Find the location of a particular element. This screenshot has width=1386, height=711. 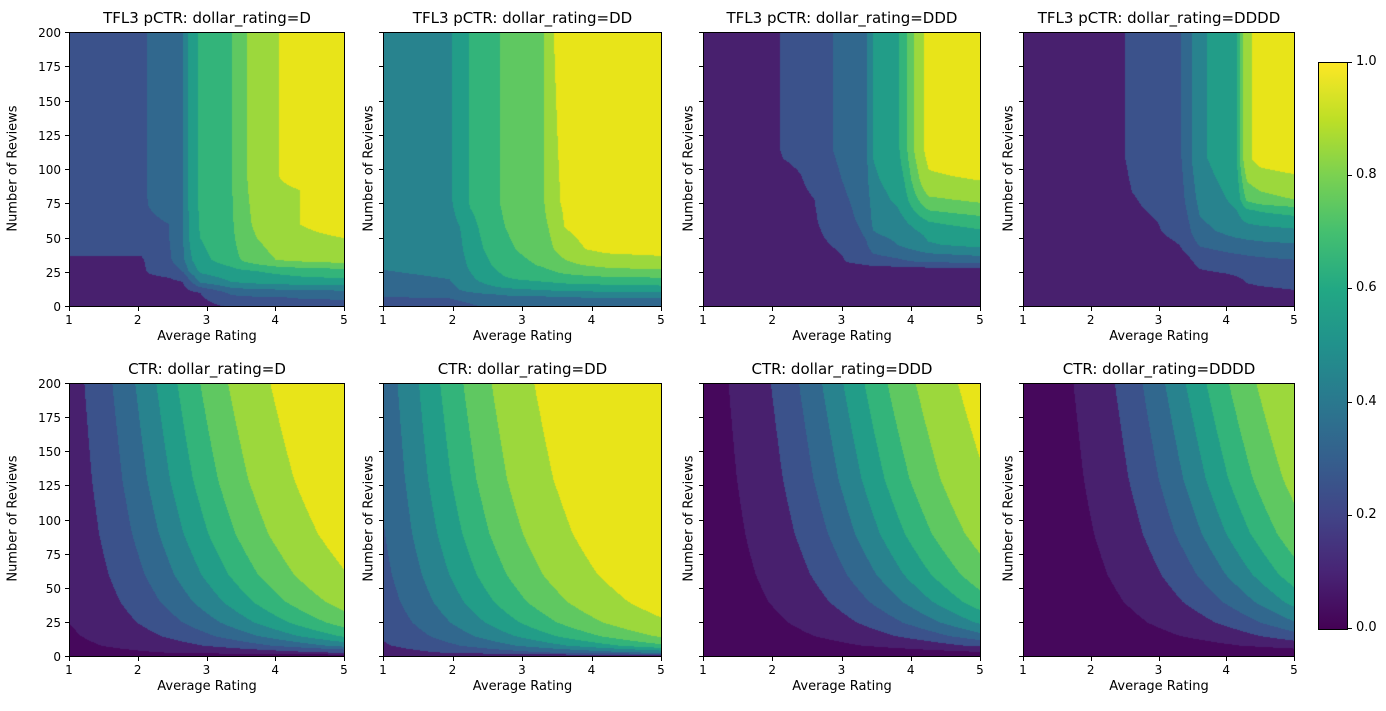

y-tick-label: 175 is located at coordinates (49, 67).